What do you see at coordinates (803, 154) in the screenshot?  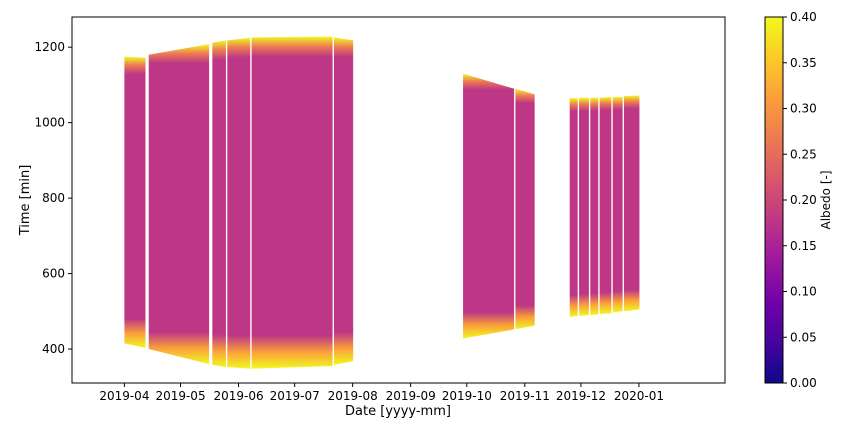 I see `colorbar-tick-label: 0.25` at bounding box center [803, 154].